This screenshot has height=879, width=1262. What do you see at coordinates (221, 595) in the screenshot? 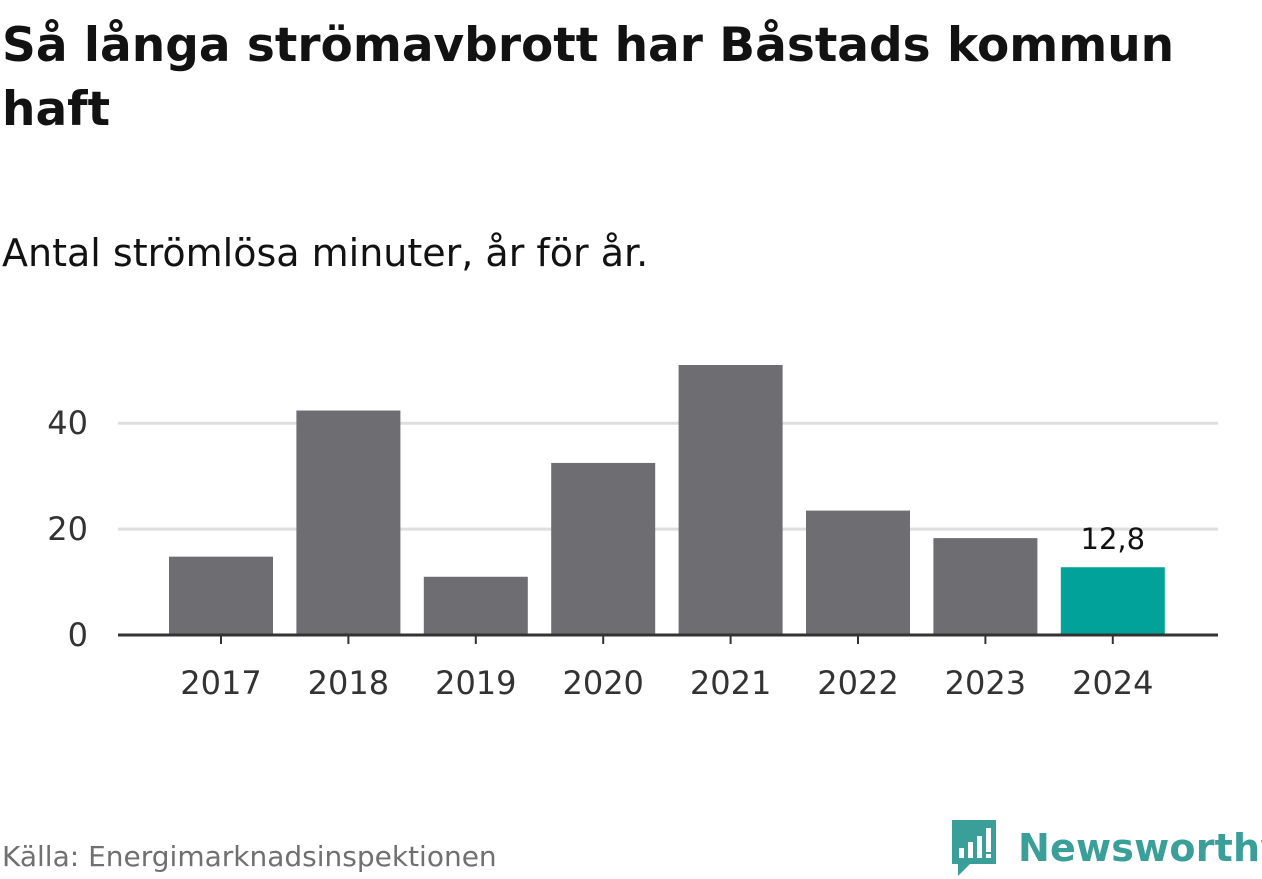
I see `bar-2017` at bounding box center [221, 595].